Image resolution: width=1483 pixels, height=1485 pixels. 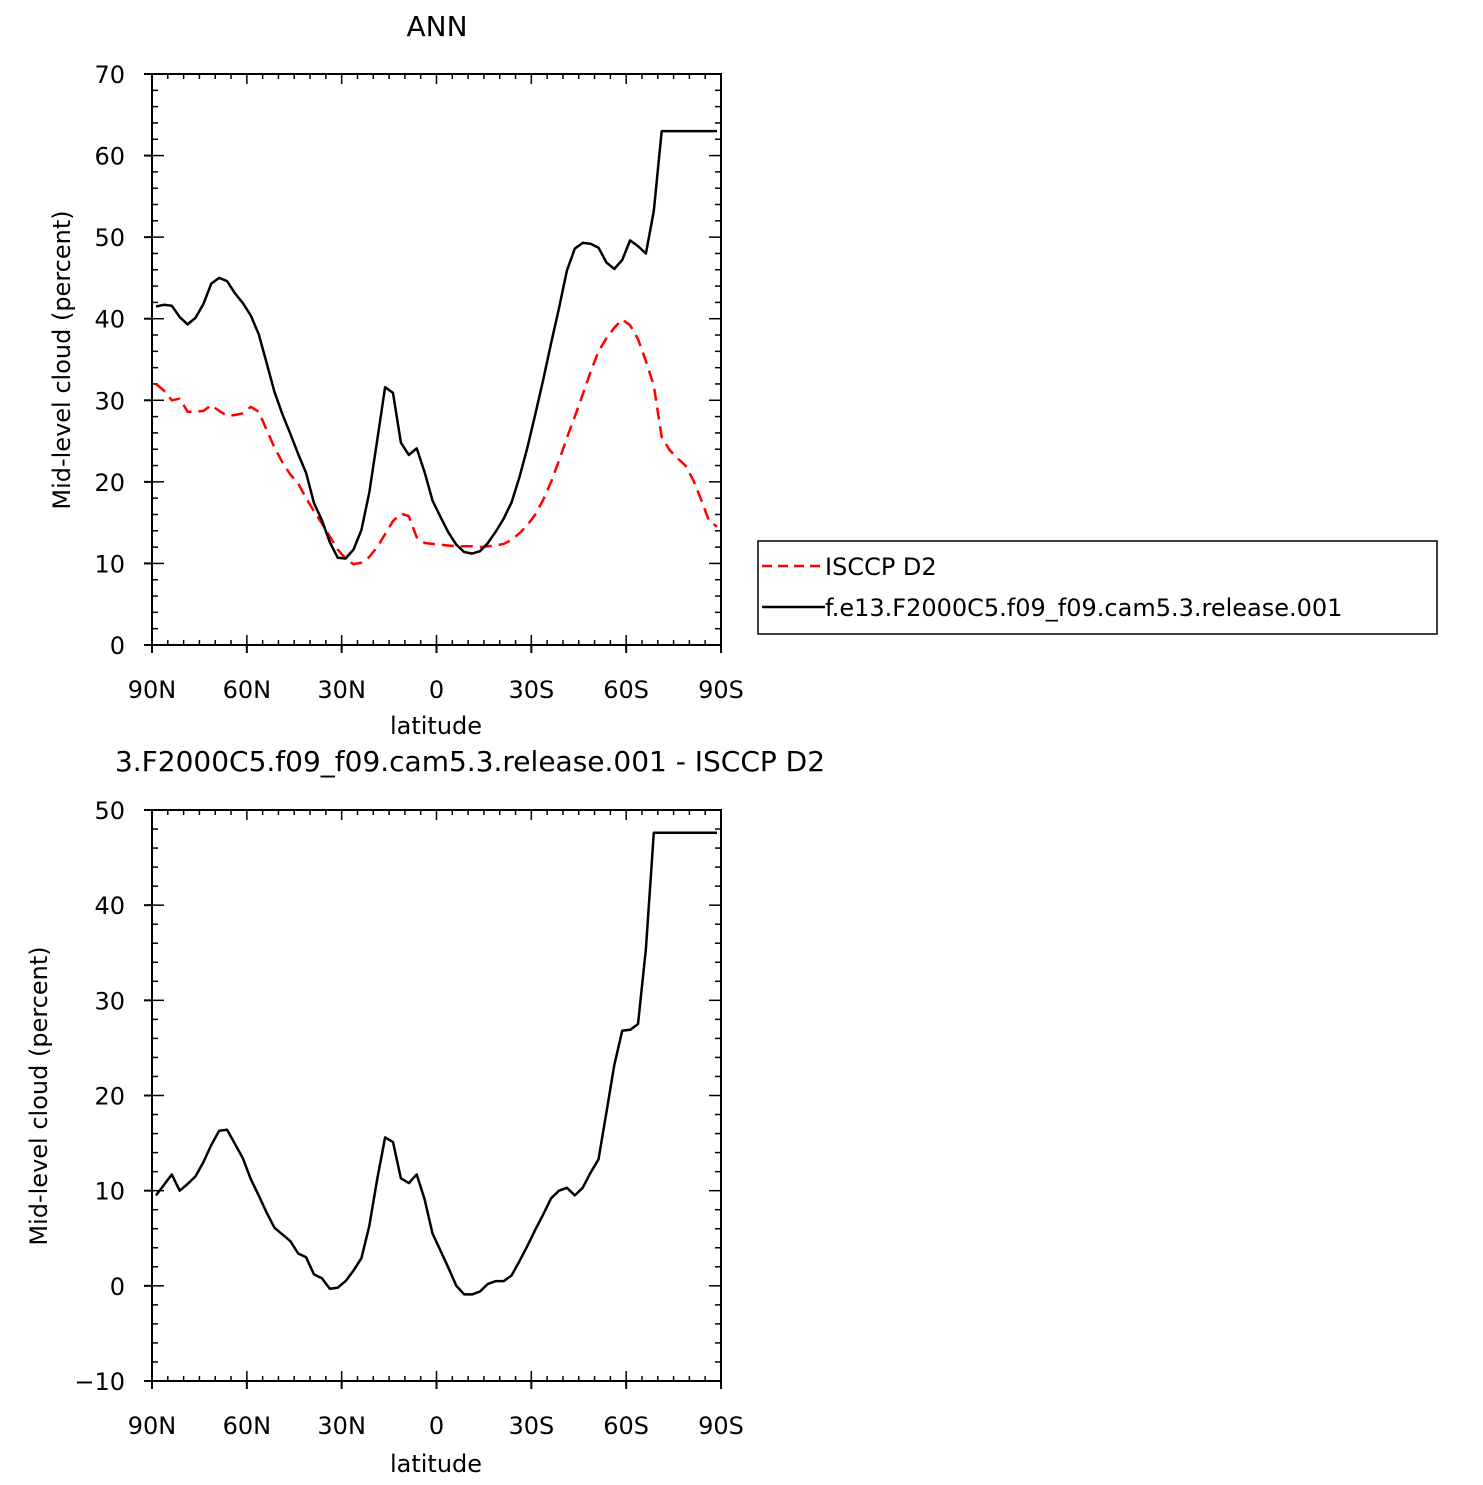 I want to click on top-series-lines, so click(x=436, y=347).